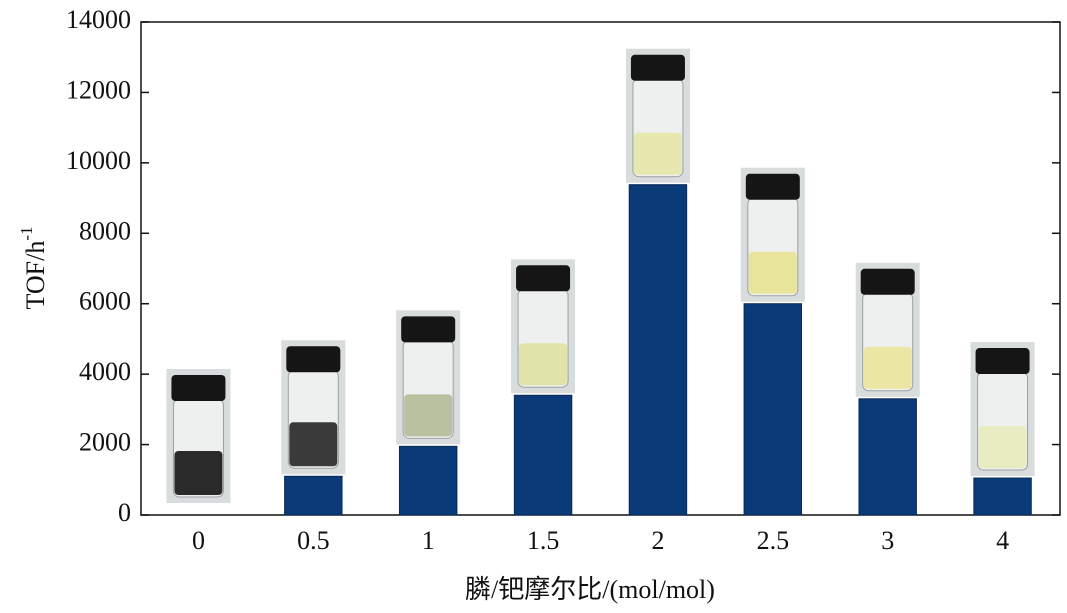 The width and height of the screenshot is (1067, 613). Describe the element at coordinates (105, 442) in the screenshot. I see `y-tick-label: 2000` at that location.